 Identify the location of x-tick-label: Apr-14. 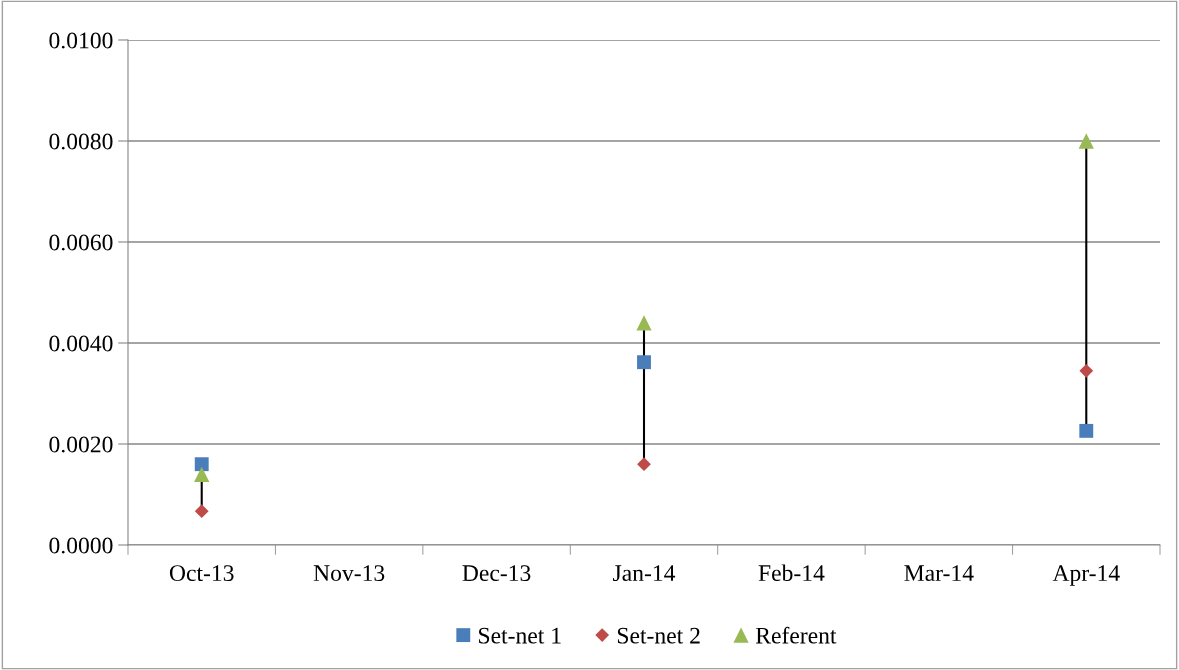
(1086, 575).